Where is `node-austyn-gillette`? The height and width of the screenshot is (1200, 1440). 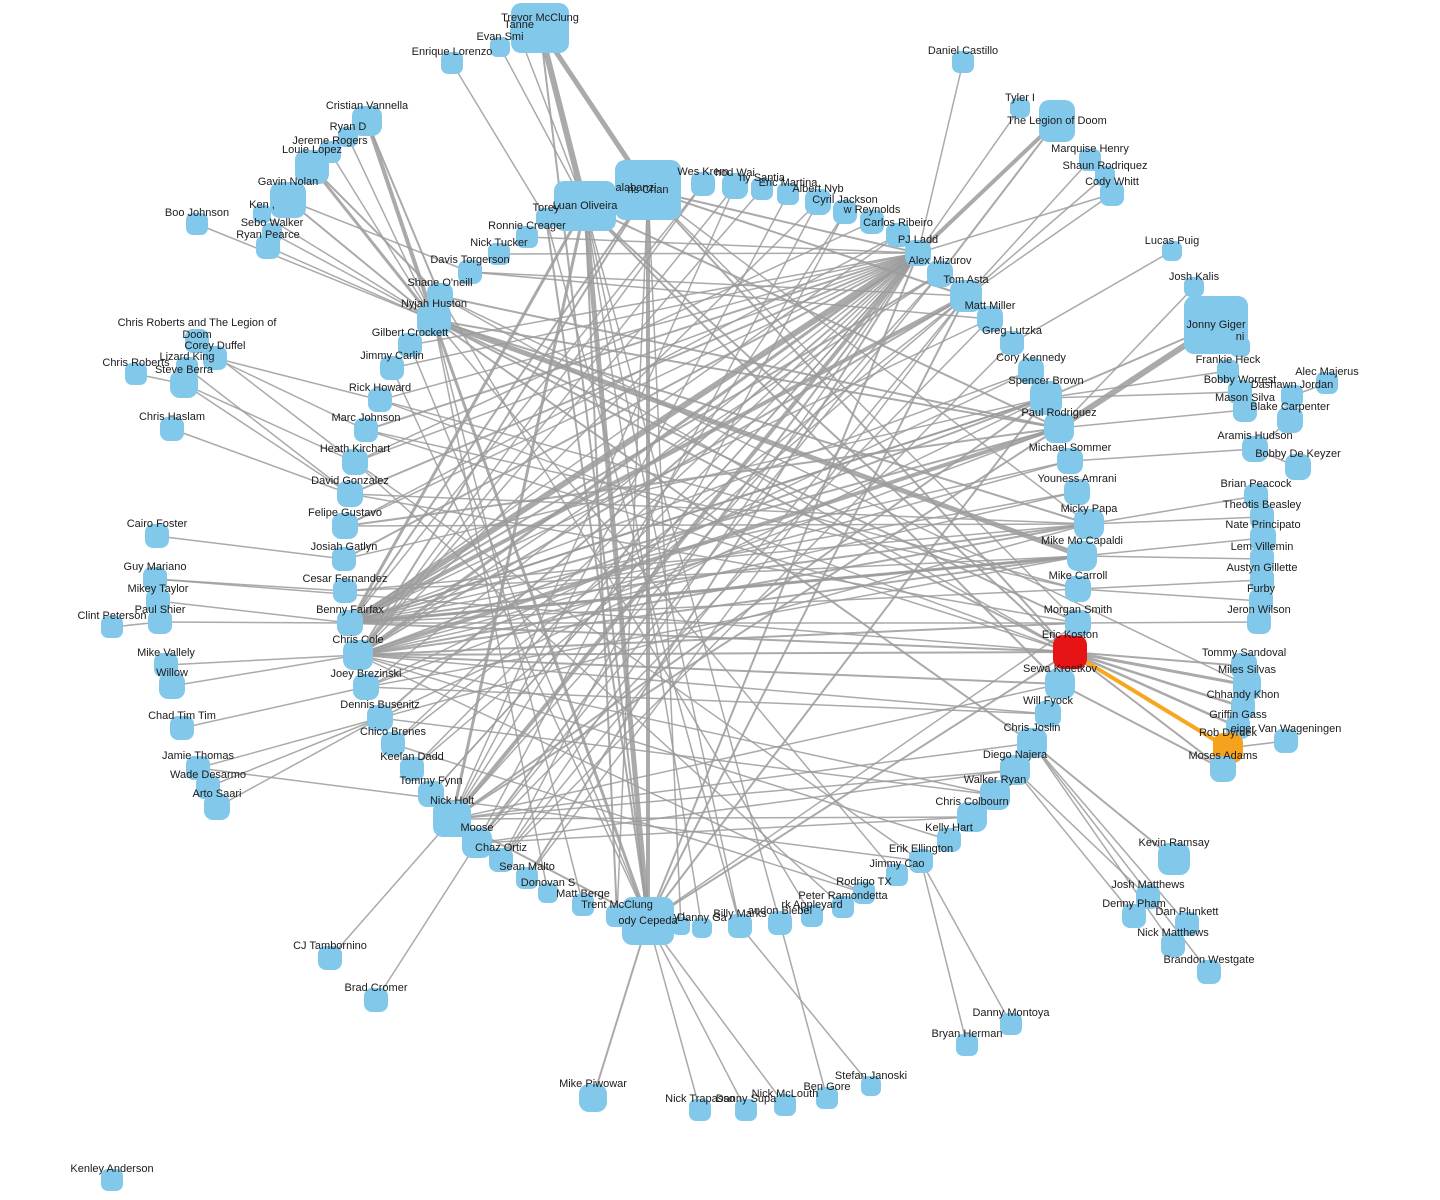
node-austyn-gillette is located at coordinates (1262, 580).